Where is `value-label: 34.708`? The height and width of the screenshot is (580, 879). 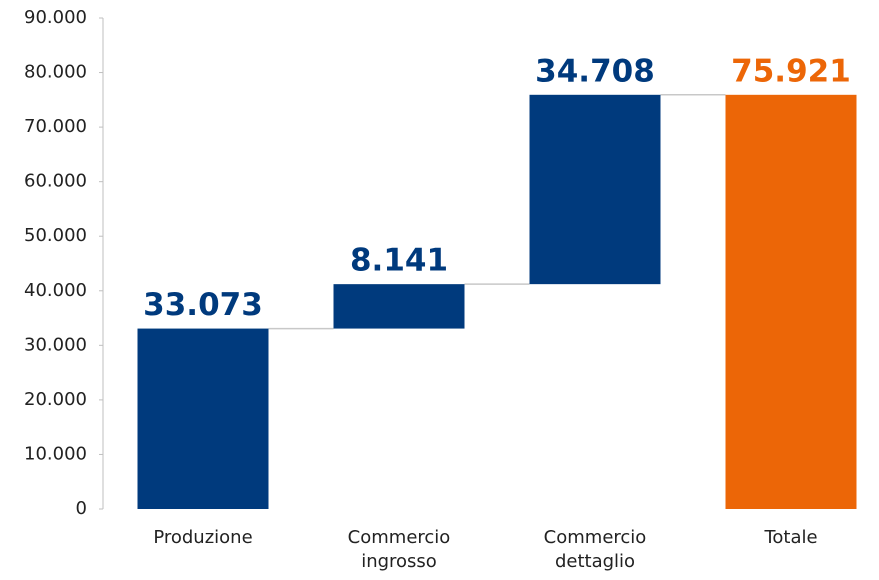 value-label: 34.708 is located at coordinates (595, 71).